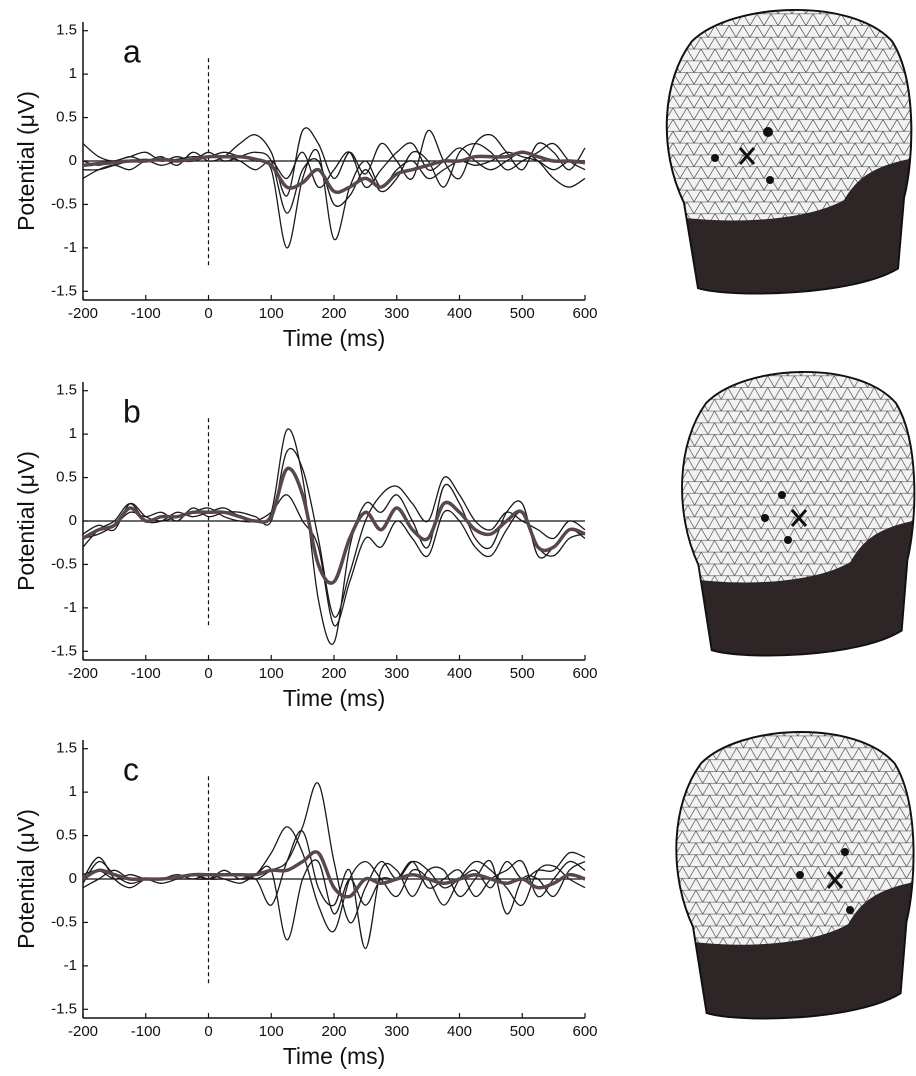  What do you see at coordinates (132, 51) in the screenshot?
I see `panel-label: a` at bounding box center [132, 51].